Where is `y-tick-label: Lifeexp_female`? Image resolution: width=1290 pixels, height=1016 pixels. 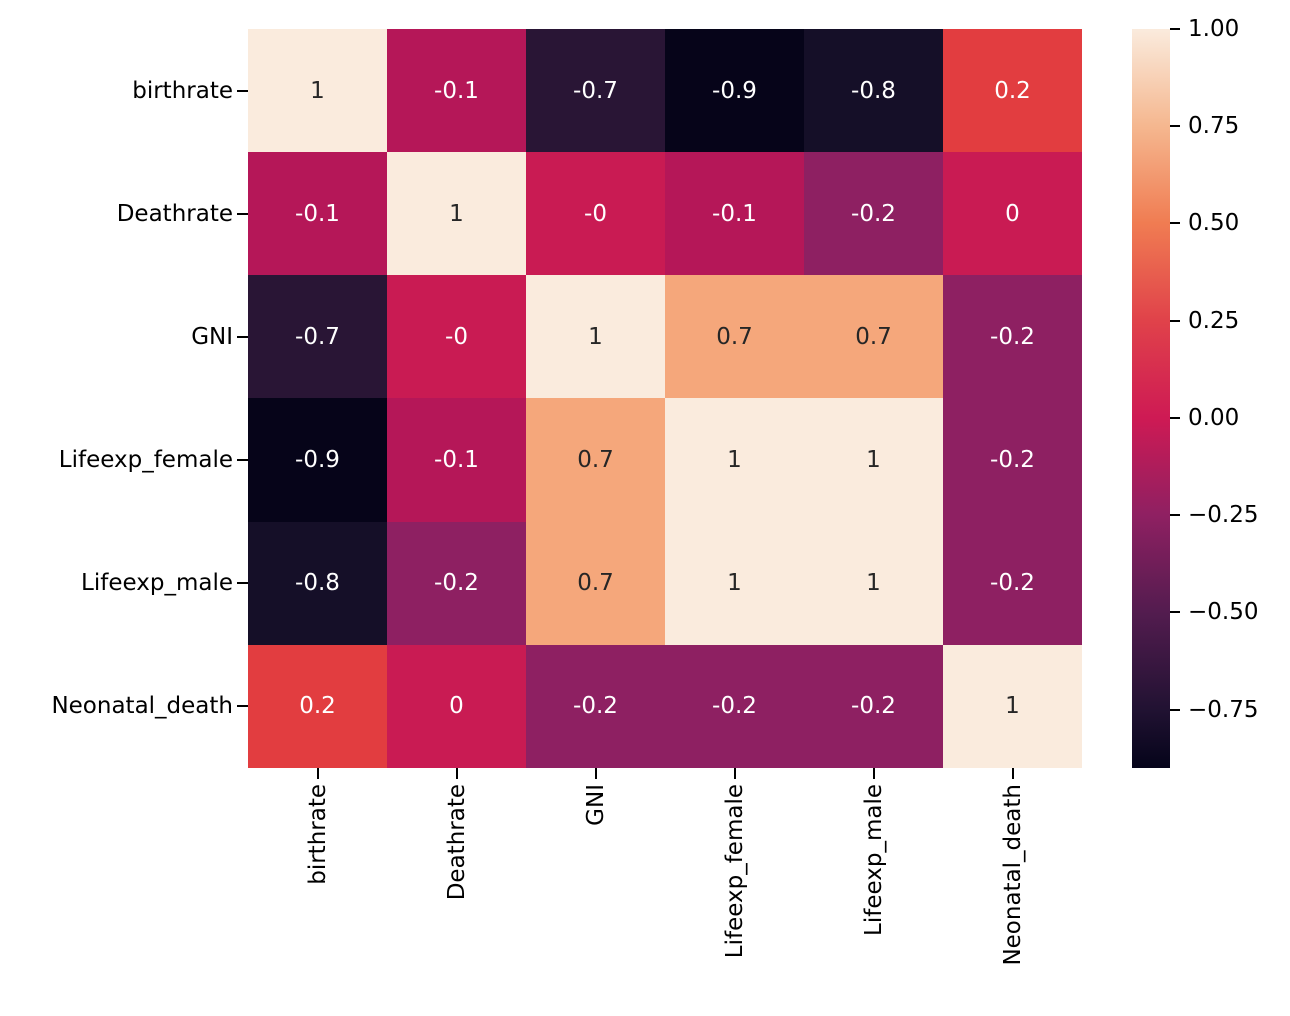 y-tick-label: Lifeexp_female is located at coordinates (145, 460).